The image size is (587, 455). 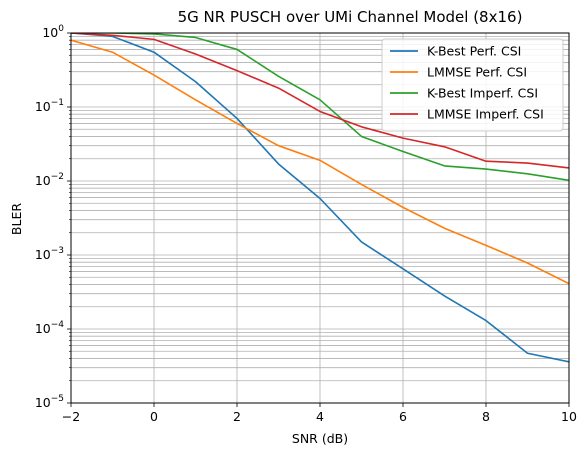 What do you see at coordinates (403, 416) in the screenshot?
I see `x-tick-label: 6` at bounding box center [403, 416].